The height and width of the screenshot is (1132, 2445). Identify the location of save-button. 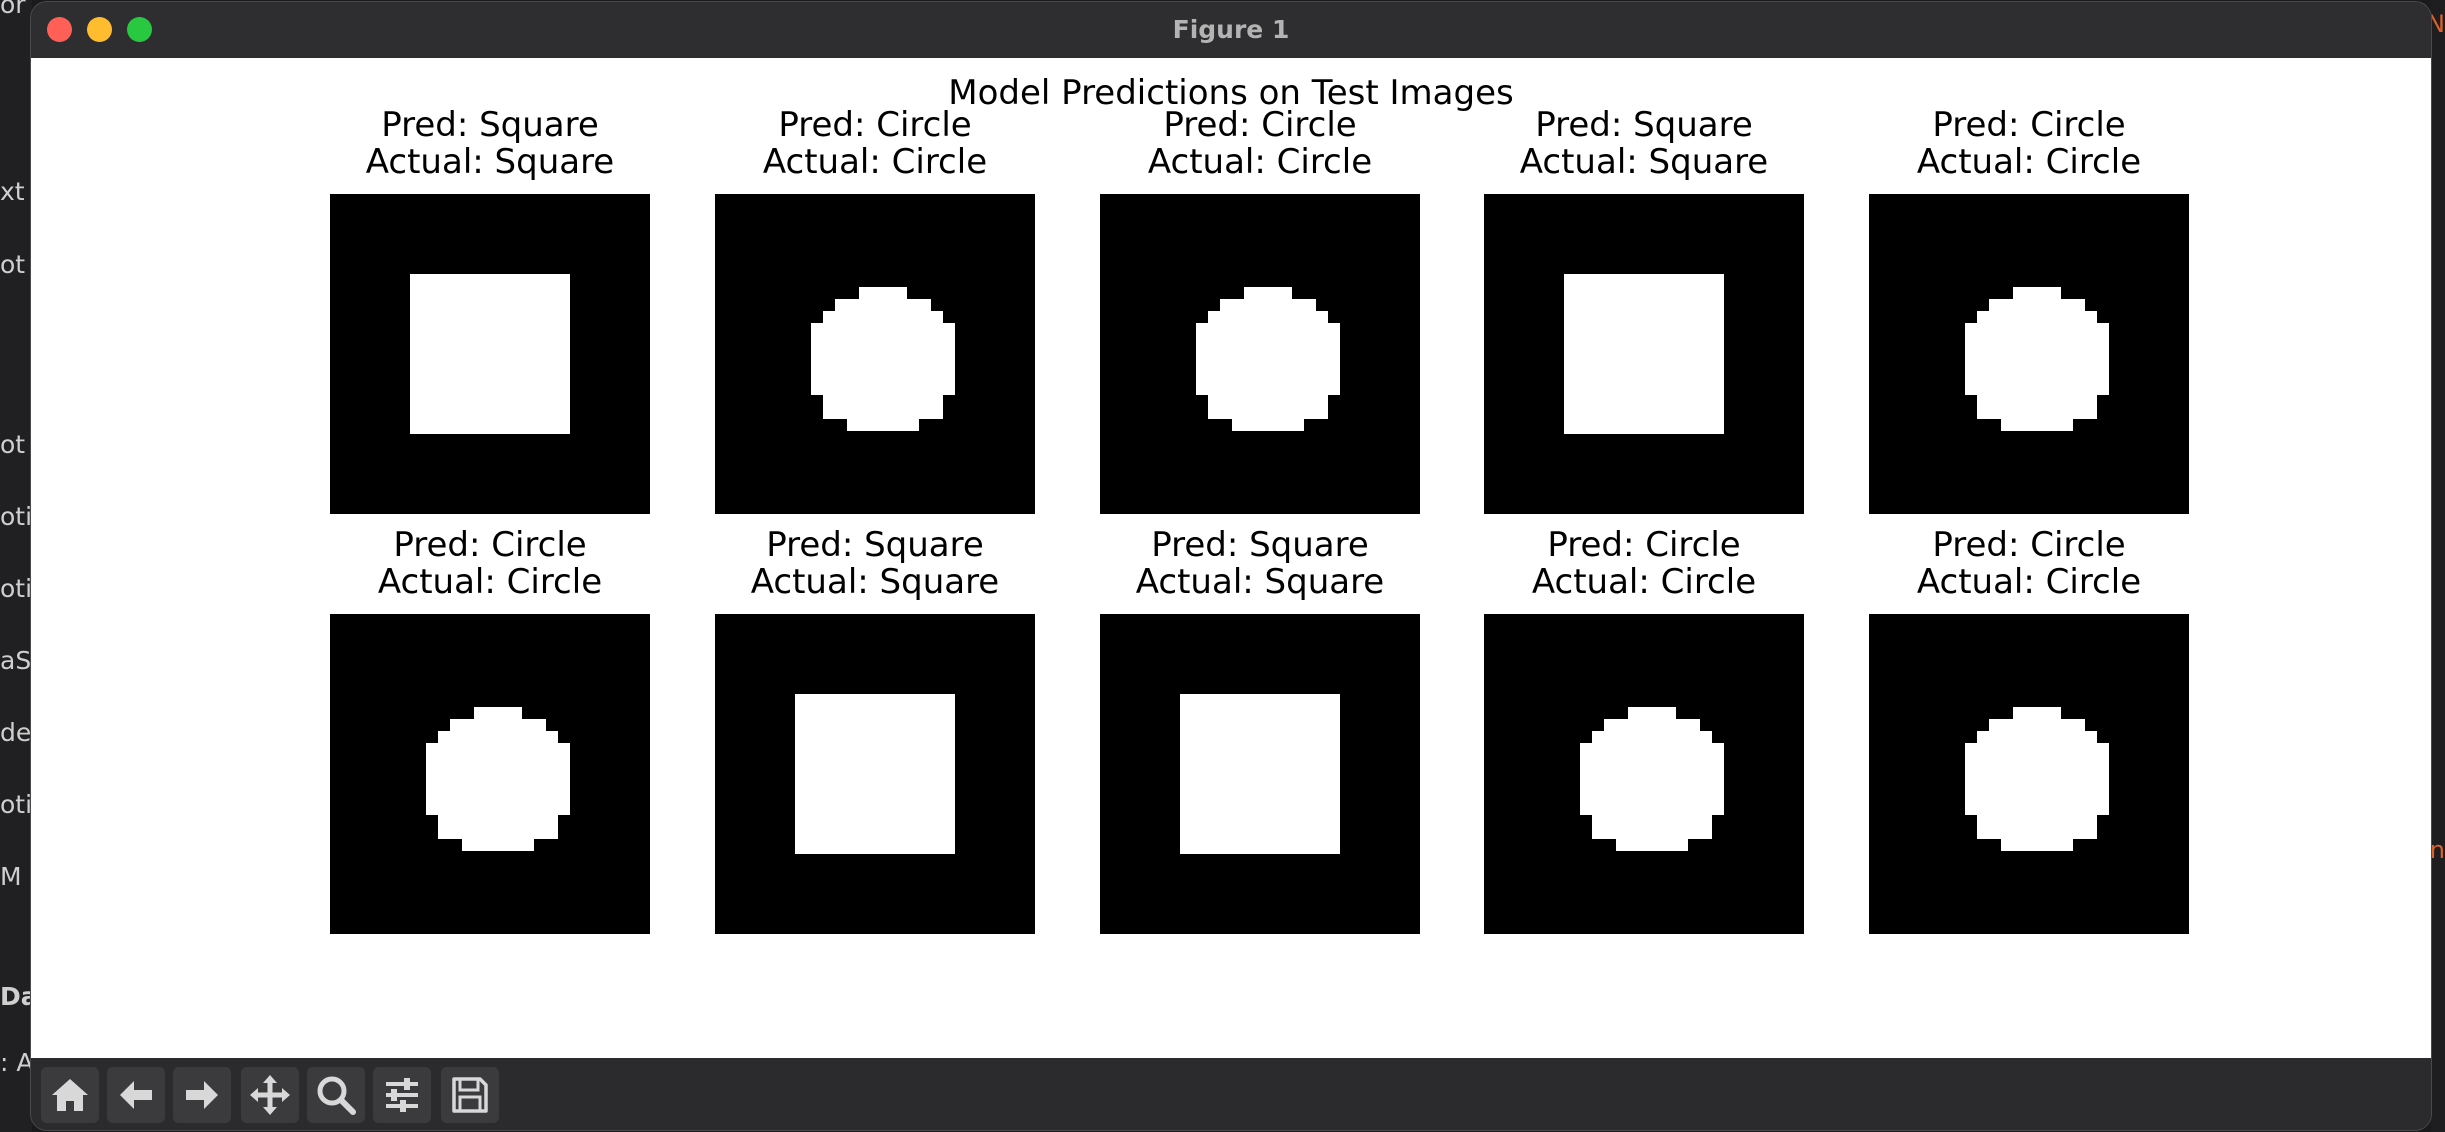
(470, 1095).